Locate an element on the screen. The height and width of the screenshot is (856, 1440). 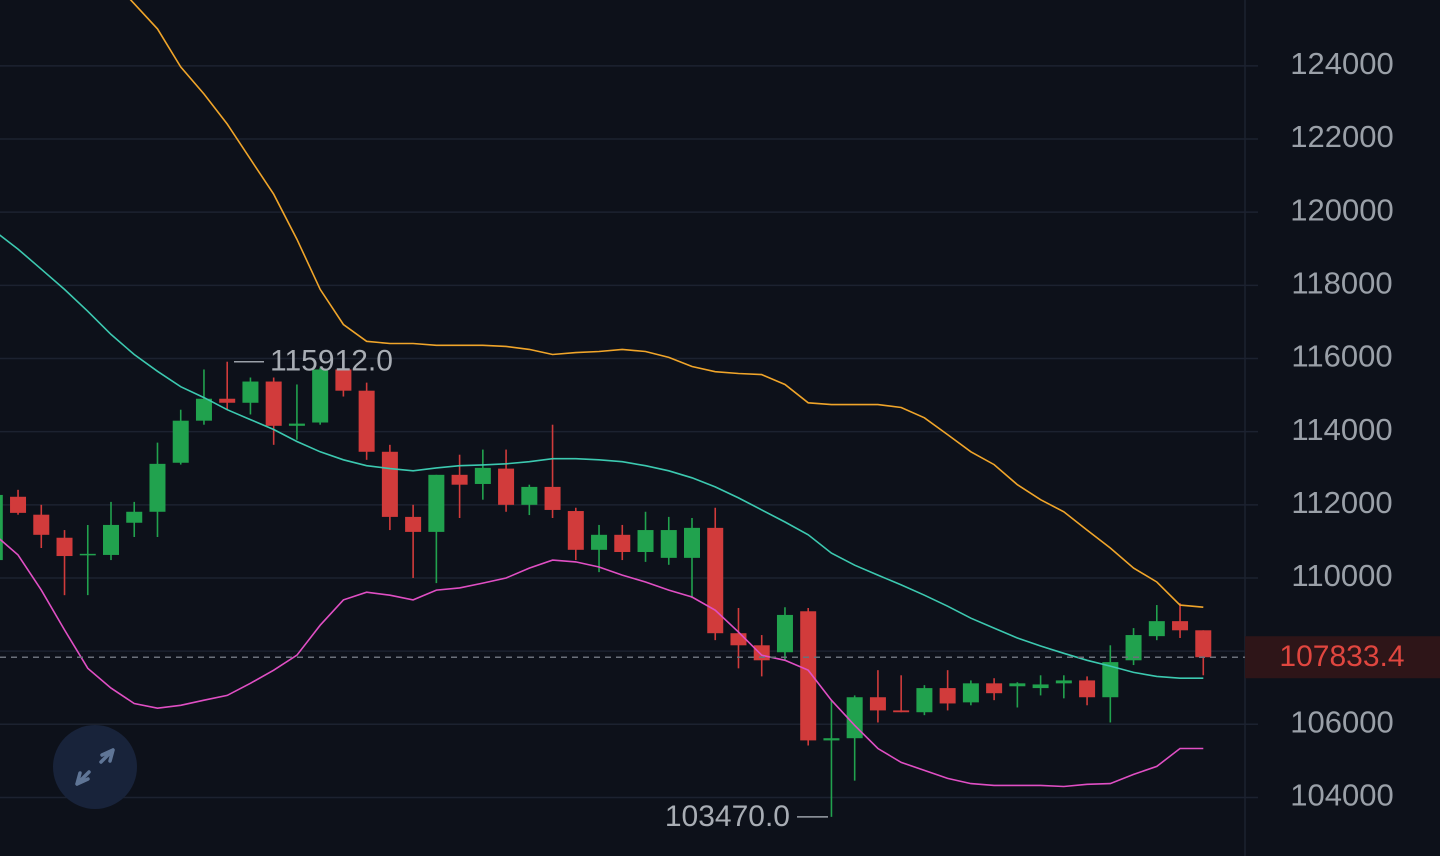
last-price-box is located at coordinates (1342, 657).